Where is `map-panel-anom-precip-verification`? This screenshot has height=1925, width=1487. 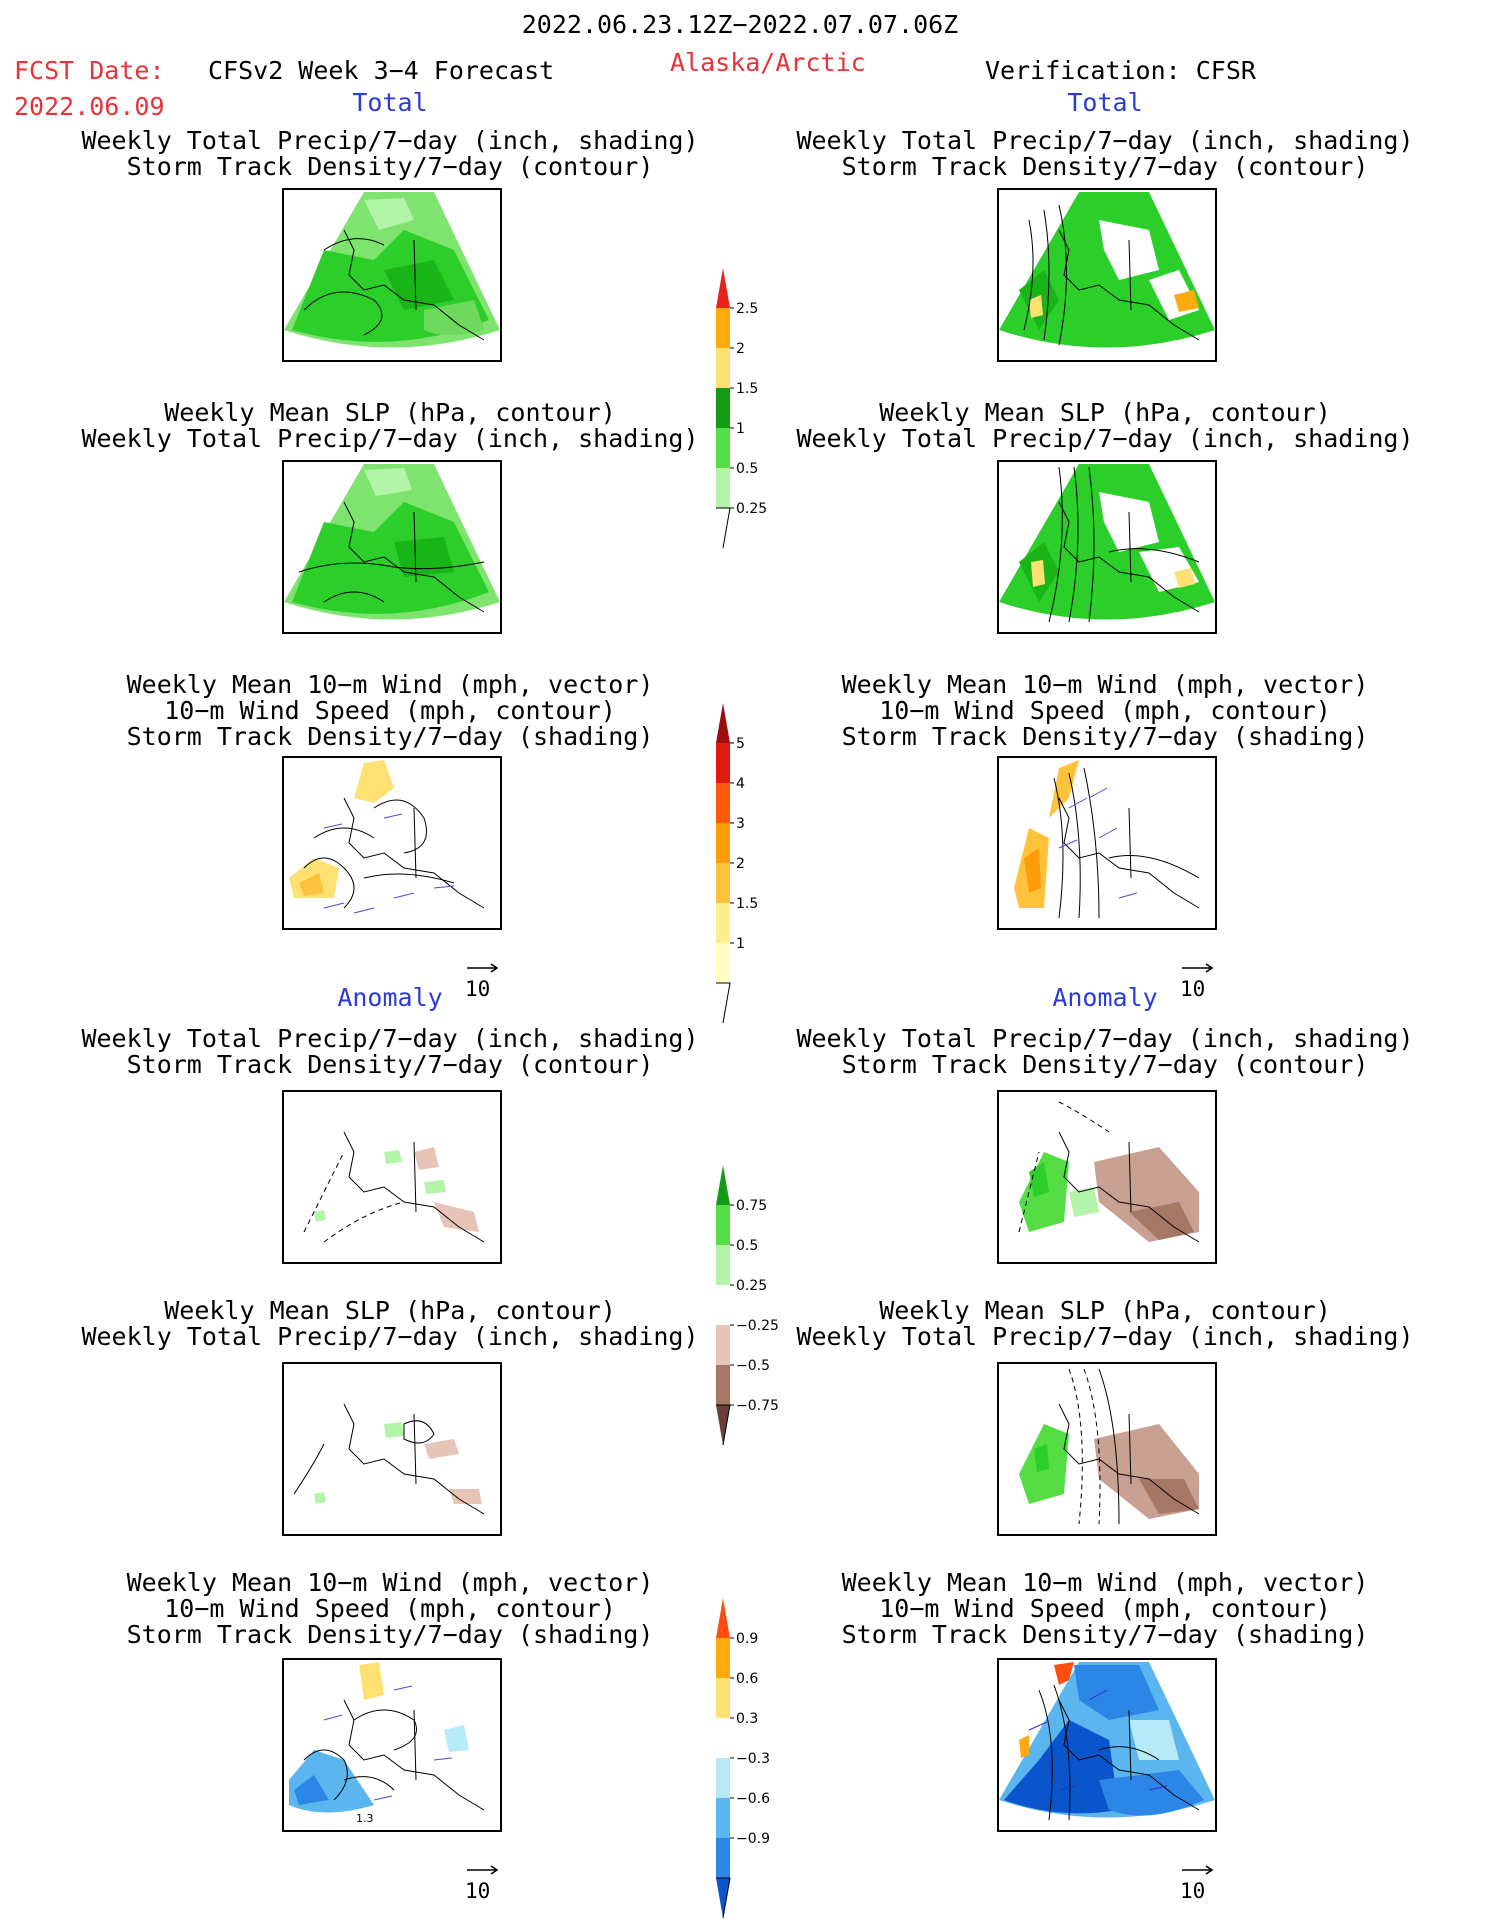 map-panel-anom-precip-verification is located at coordinates (1107, 1177).